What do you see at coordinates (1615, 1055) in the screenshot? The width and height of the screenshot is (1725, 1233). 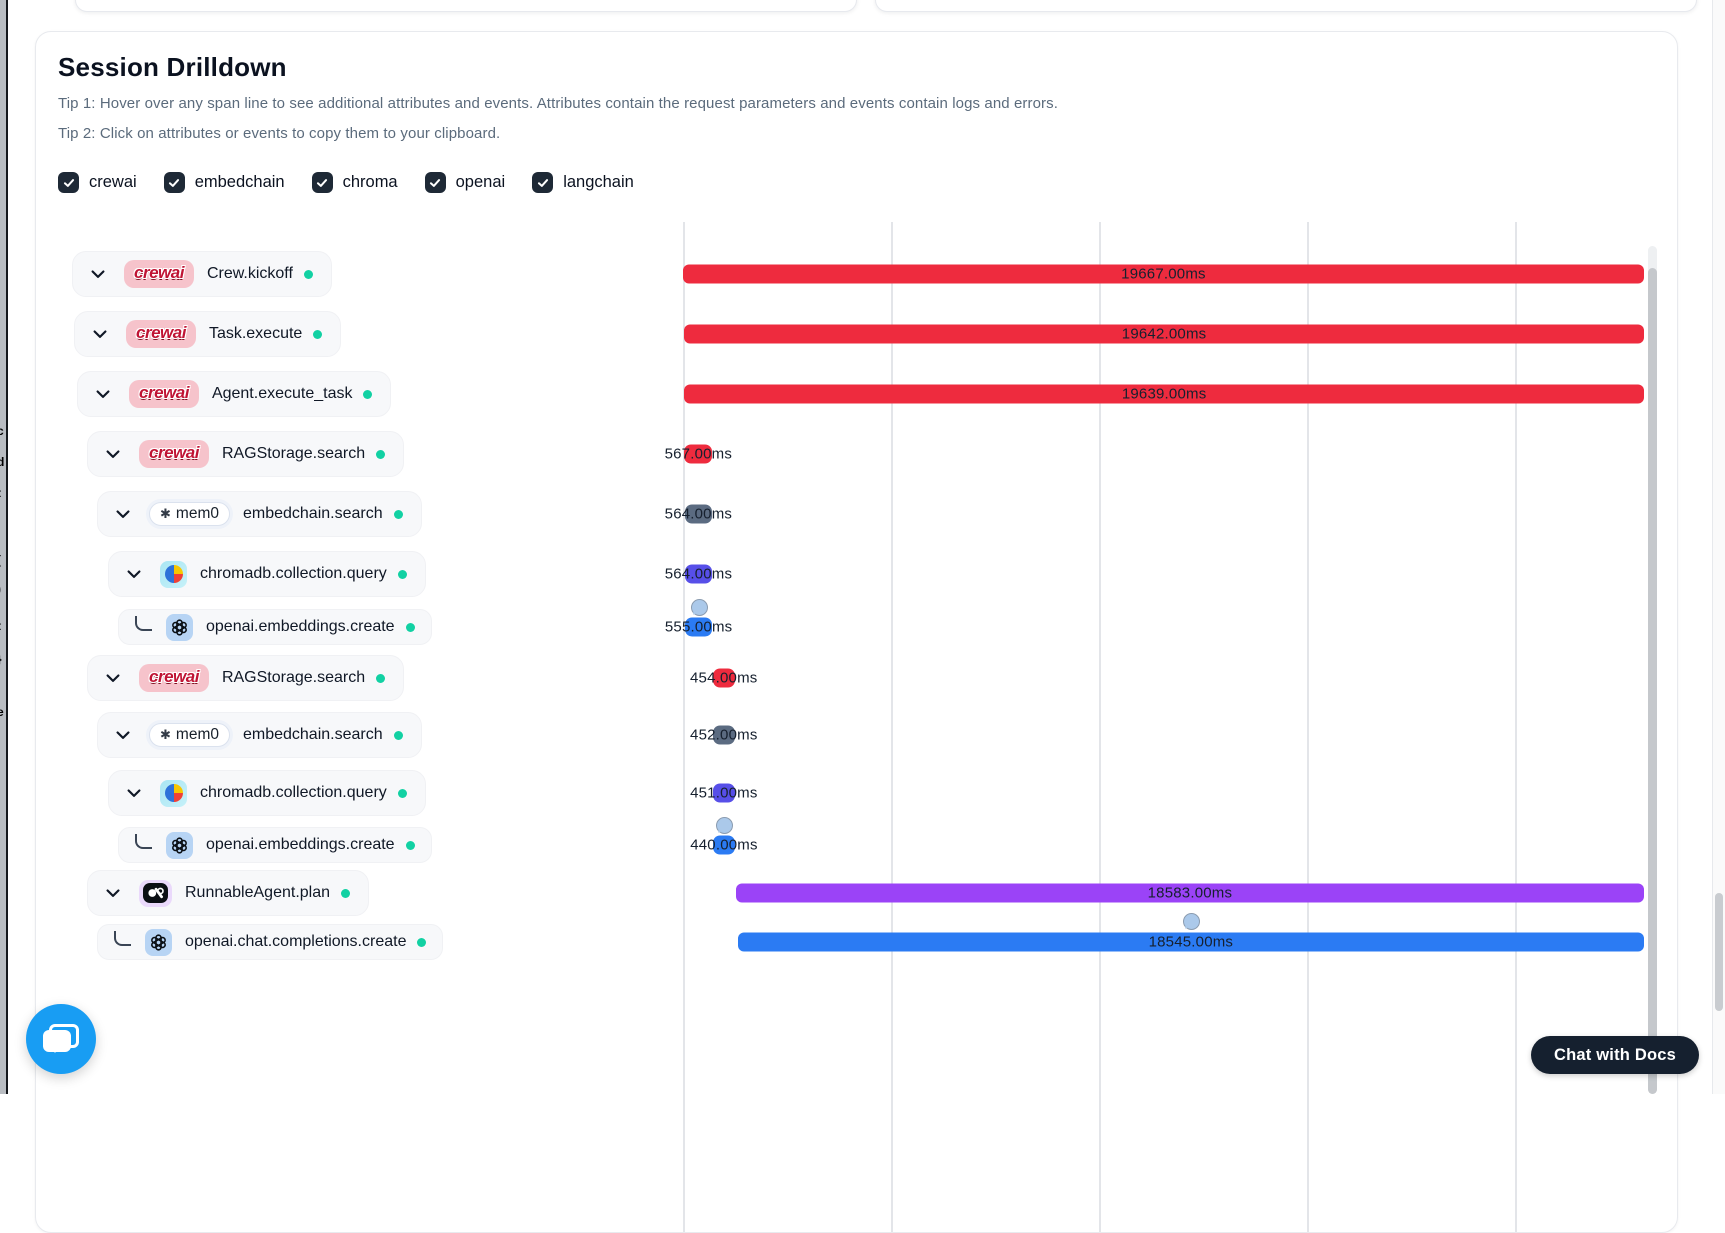 I see `chat-with-docs-button: Chat with Docs` at bounding box center [1615, 1055].